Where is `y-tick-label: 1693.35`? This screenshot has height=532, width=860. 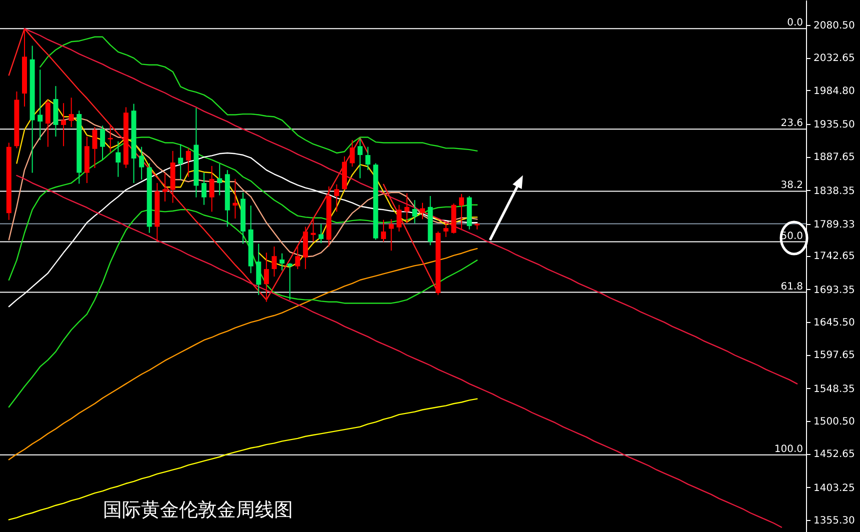 y-tick-label: 1693.35 is located at coordinates (834, 290).